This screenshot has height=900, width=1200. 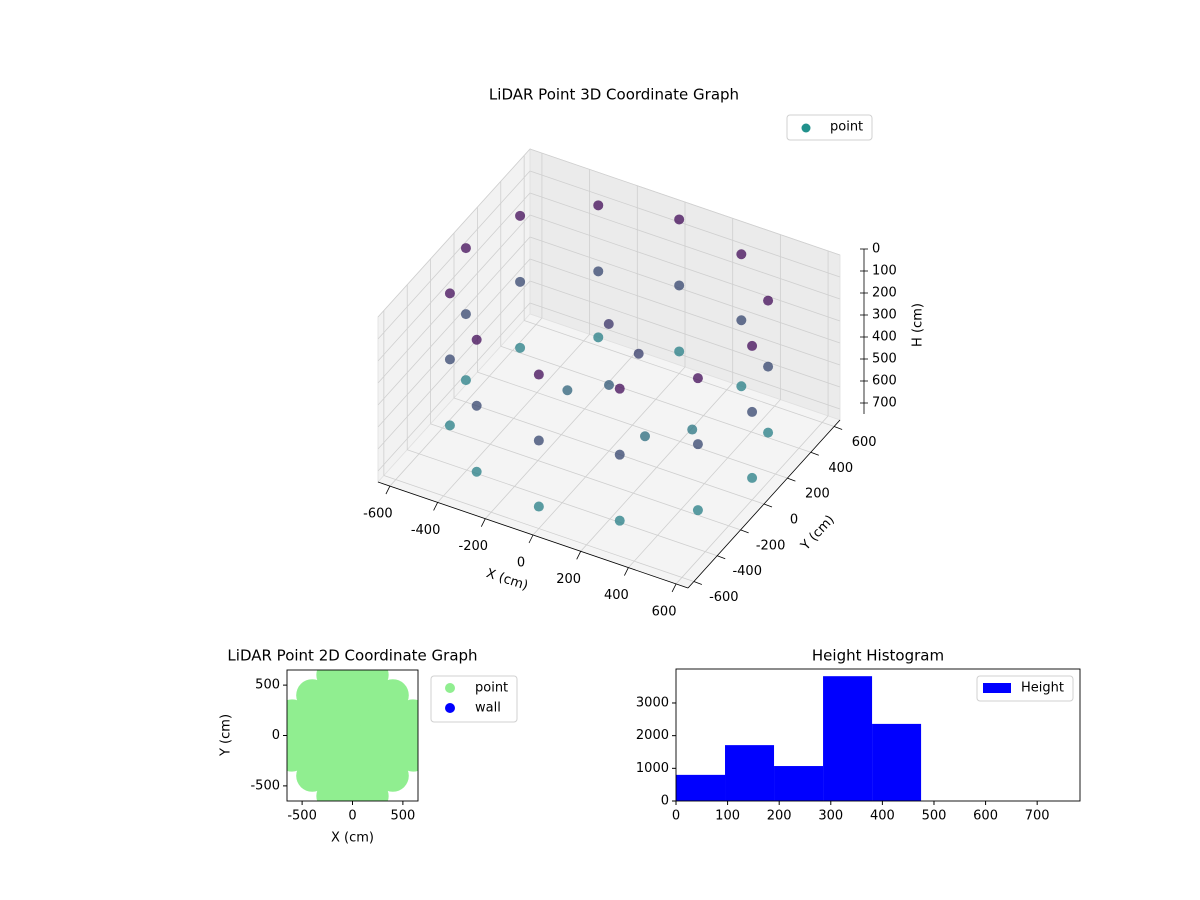 What do you see at coordinates (352, 838) in the screenshot?
I see `x-axis-label: X (cm)` at bounding box center [352, 838].